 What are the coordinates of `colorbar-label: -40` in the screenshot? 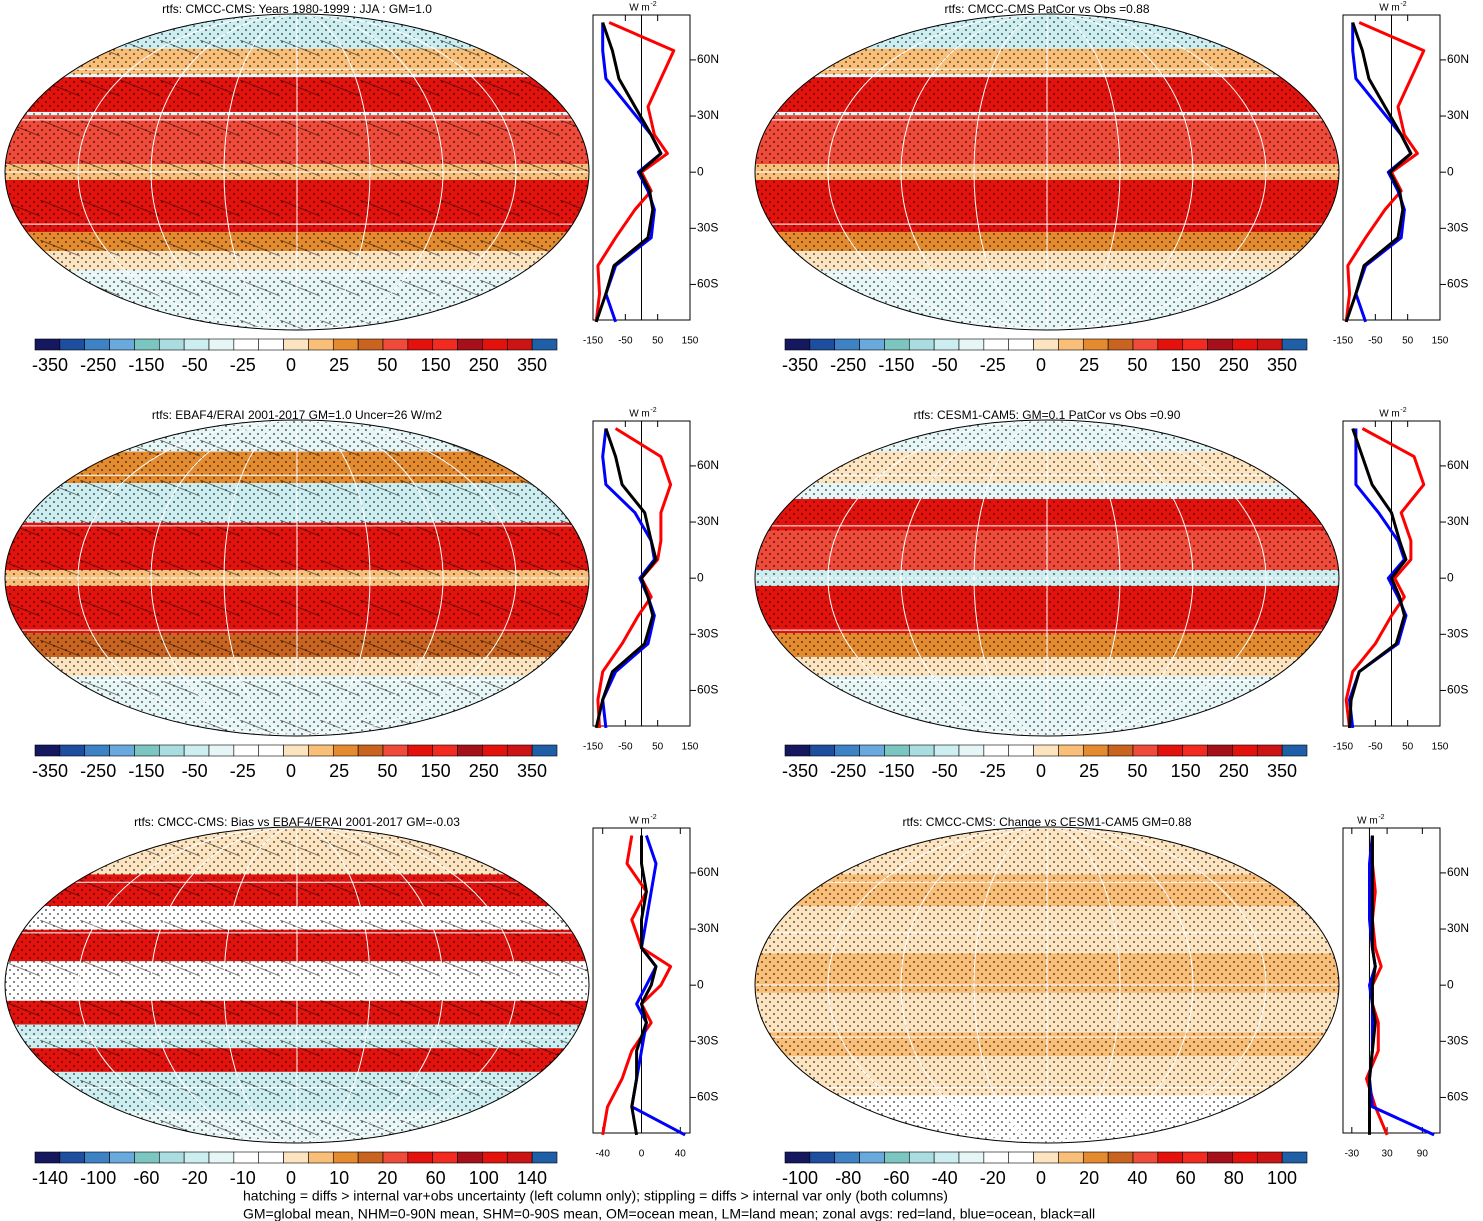 It's located at (945, 1178).